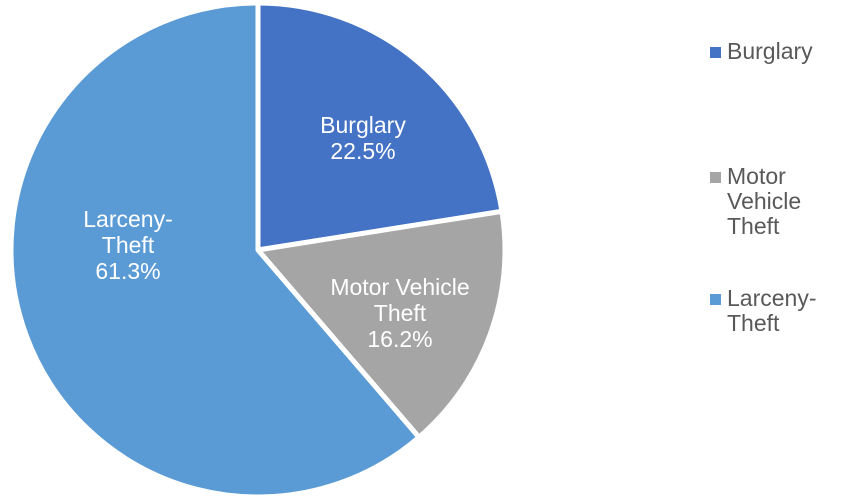 The width and height of the screenshot is (862, 498). I want to click on legend-label: Larceny- Theft, so click(772, 310).